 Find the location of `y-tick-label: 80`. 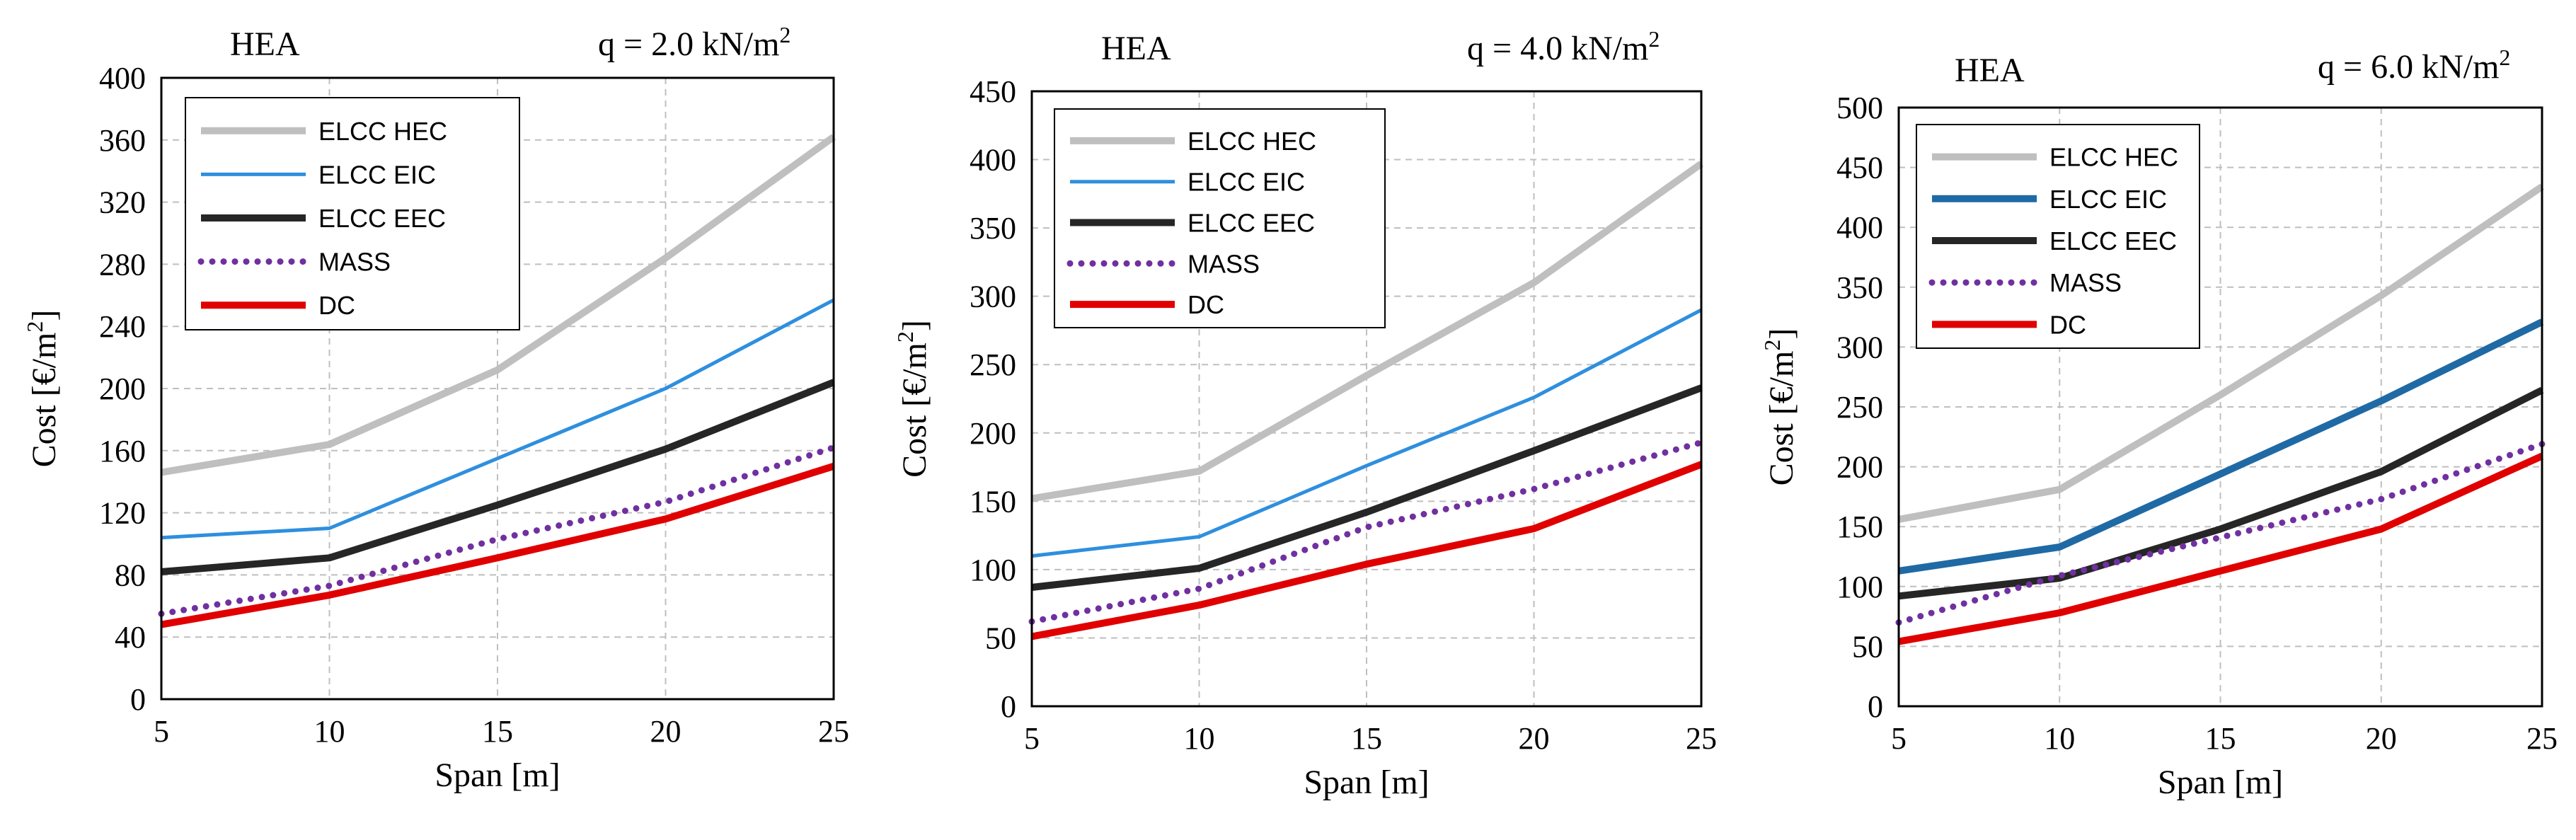

y-tick-label: 80 is located at coordinates (131, 575).